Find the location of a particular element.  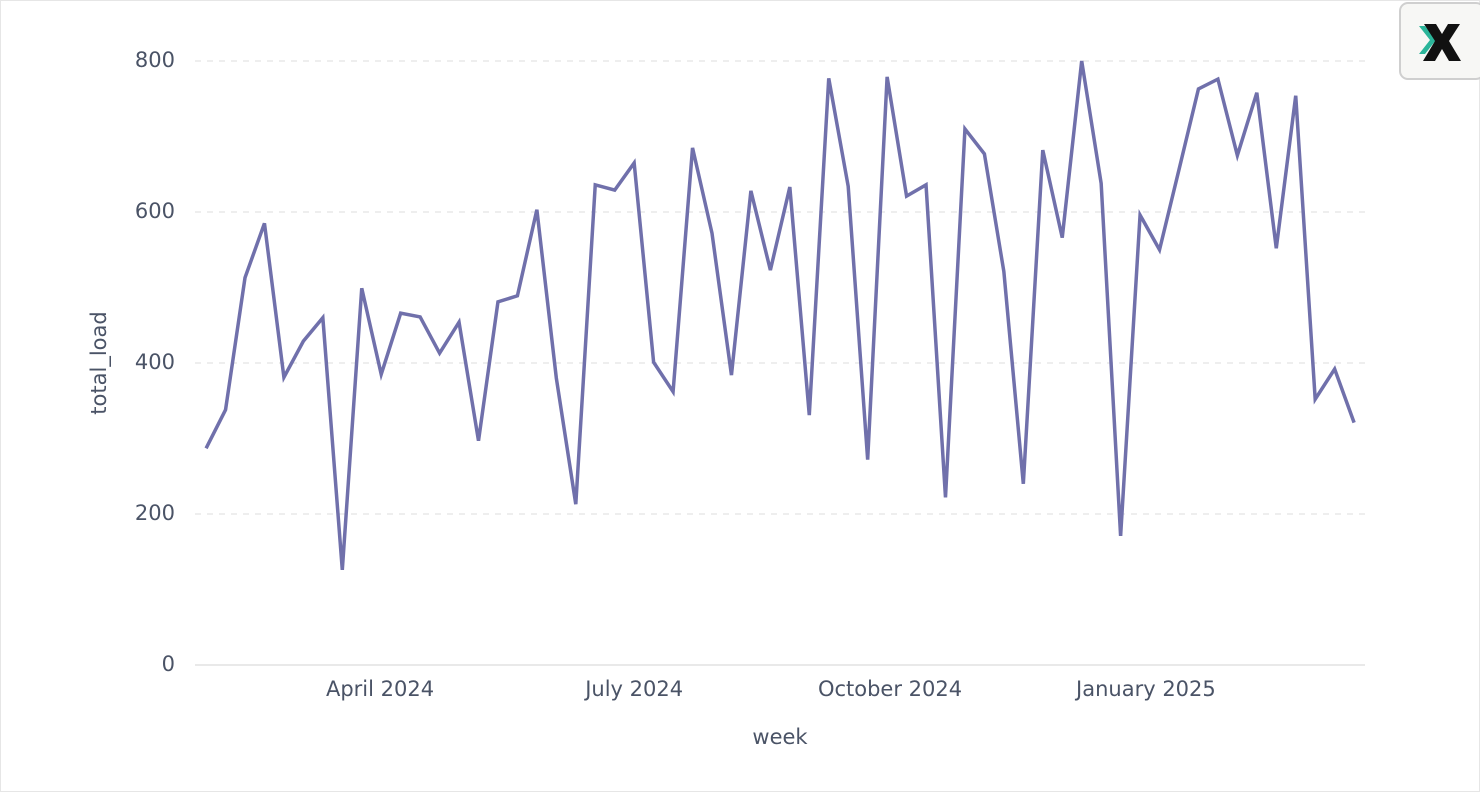

logo is located at coordinates (1439, 41).